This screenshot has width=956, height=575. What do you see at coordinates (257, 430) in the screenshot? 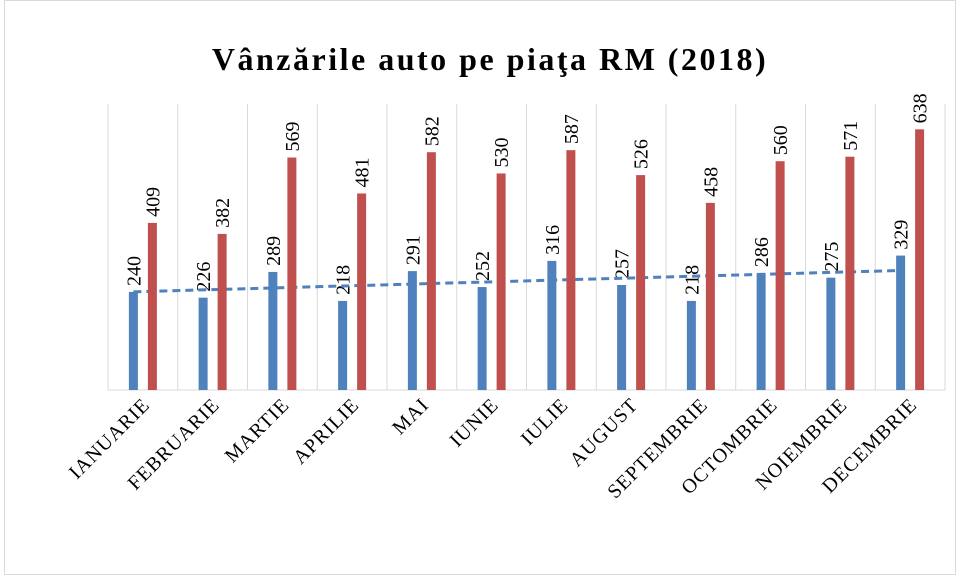
I see `x-tick-label: MARTIE` at bounding box center [257, 430].